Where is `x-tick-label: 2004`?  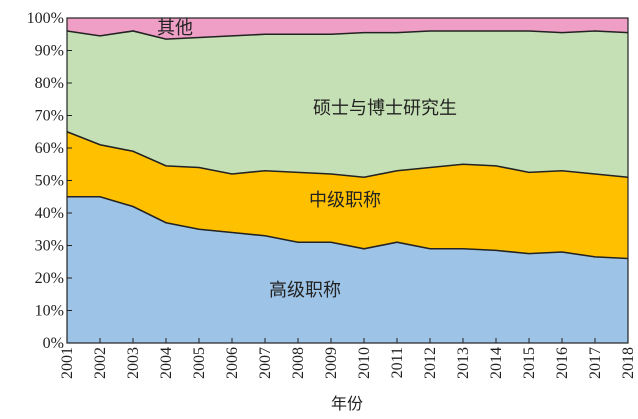 x-tick-label: 2004 is located at coordinates (166, 363).